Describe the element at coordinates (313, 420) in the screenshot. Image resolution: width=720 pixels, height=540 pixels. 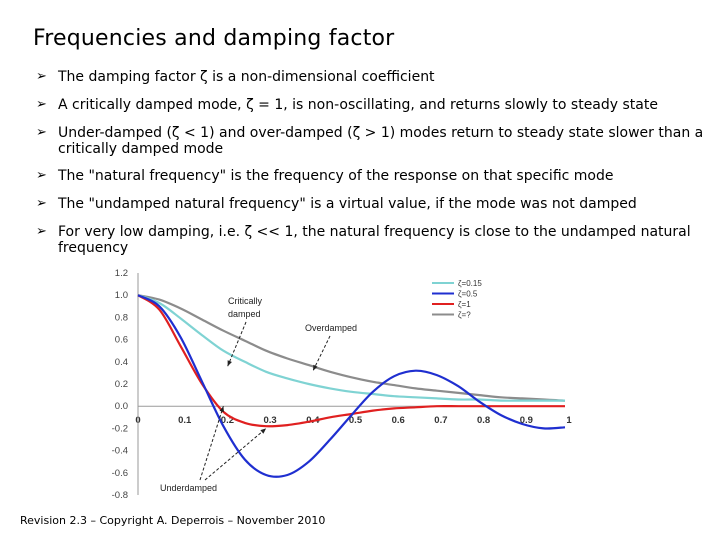
I see `x-tick-label: 0.4` at that location.